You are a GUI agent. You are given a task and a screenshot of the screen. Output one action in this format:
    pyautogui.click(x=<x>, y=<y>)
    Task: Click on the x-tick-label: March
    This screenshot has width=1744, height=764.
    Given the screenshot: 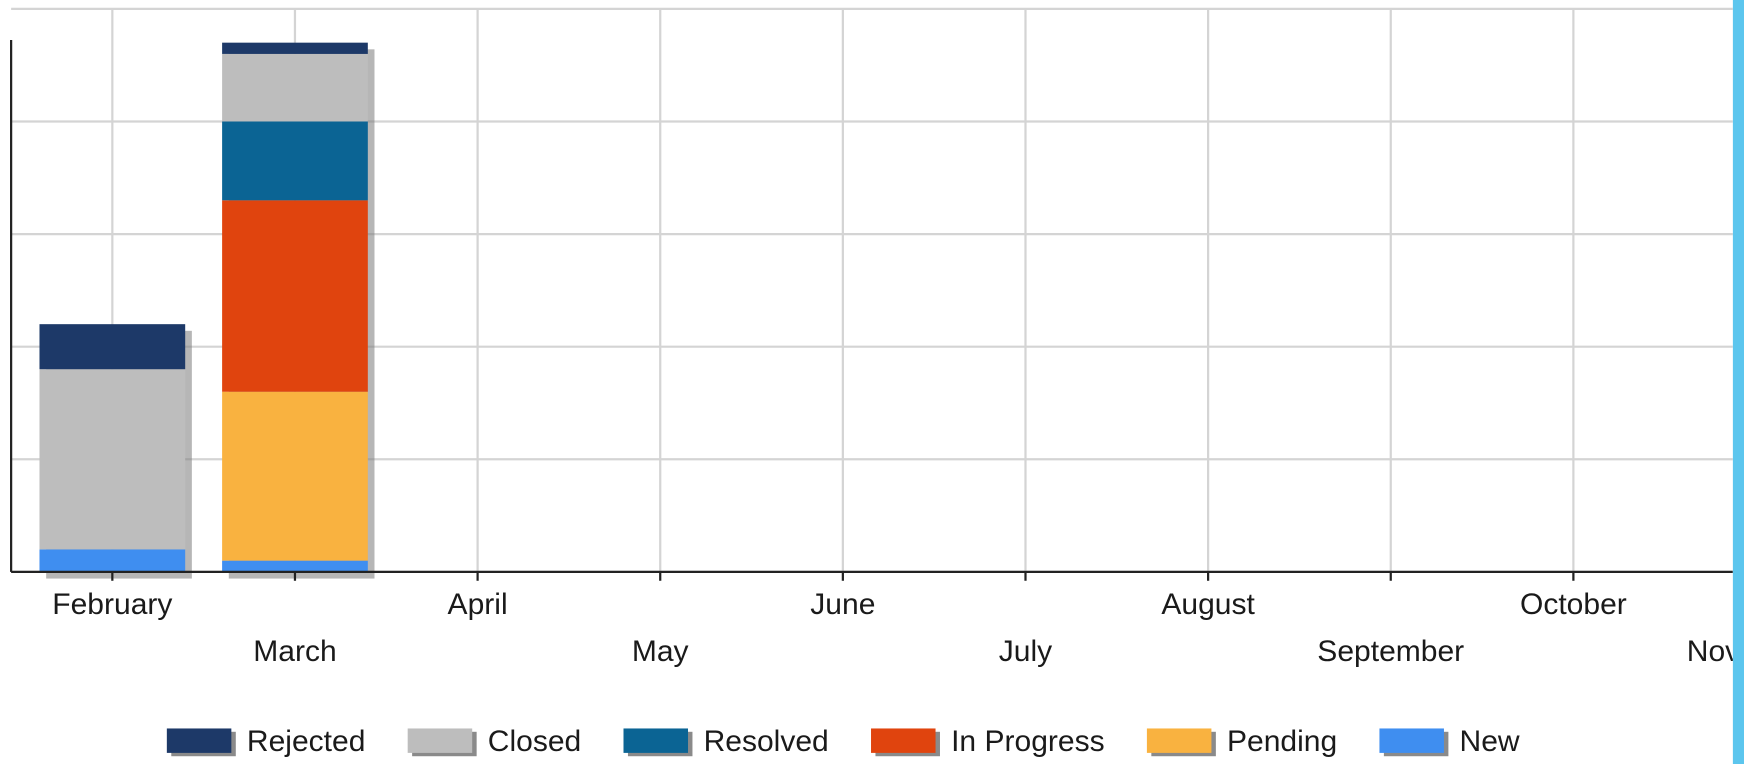 What is the action you would take?
    pyautogui.click(x=294, y=651)
    